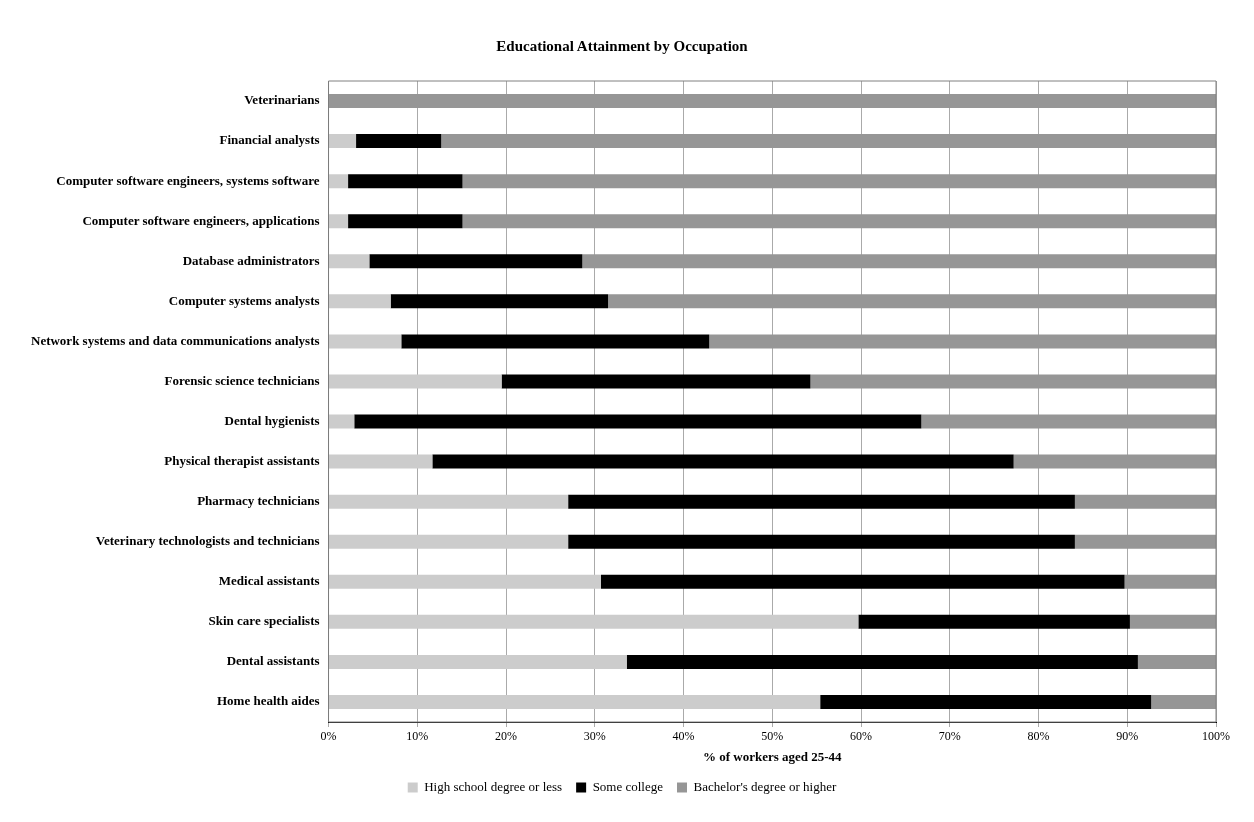  Describe the element at coordinates (282, 100) in the screenshot. I see `y-tick-label: Veterinarians` at that location.